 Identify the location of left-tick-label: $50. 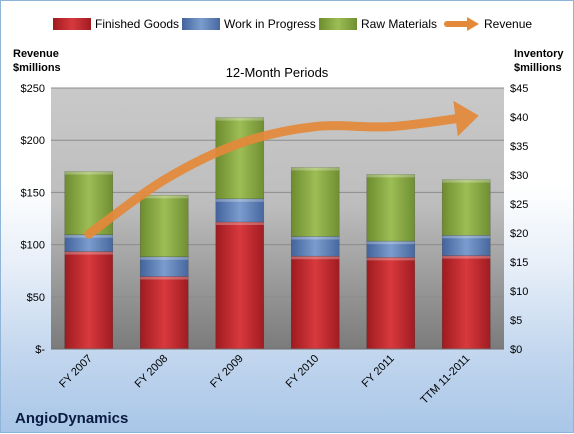
(36, 298).